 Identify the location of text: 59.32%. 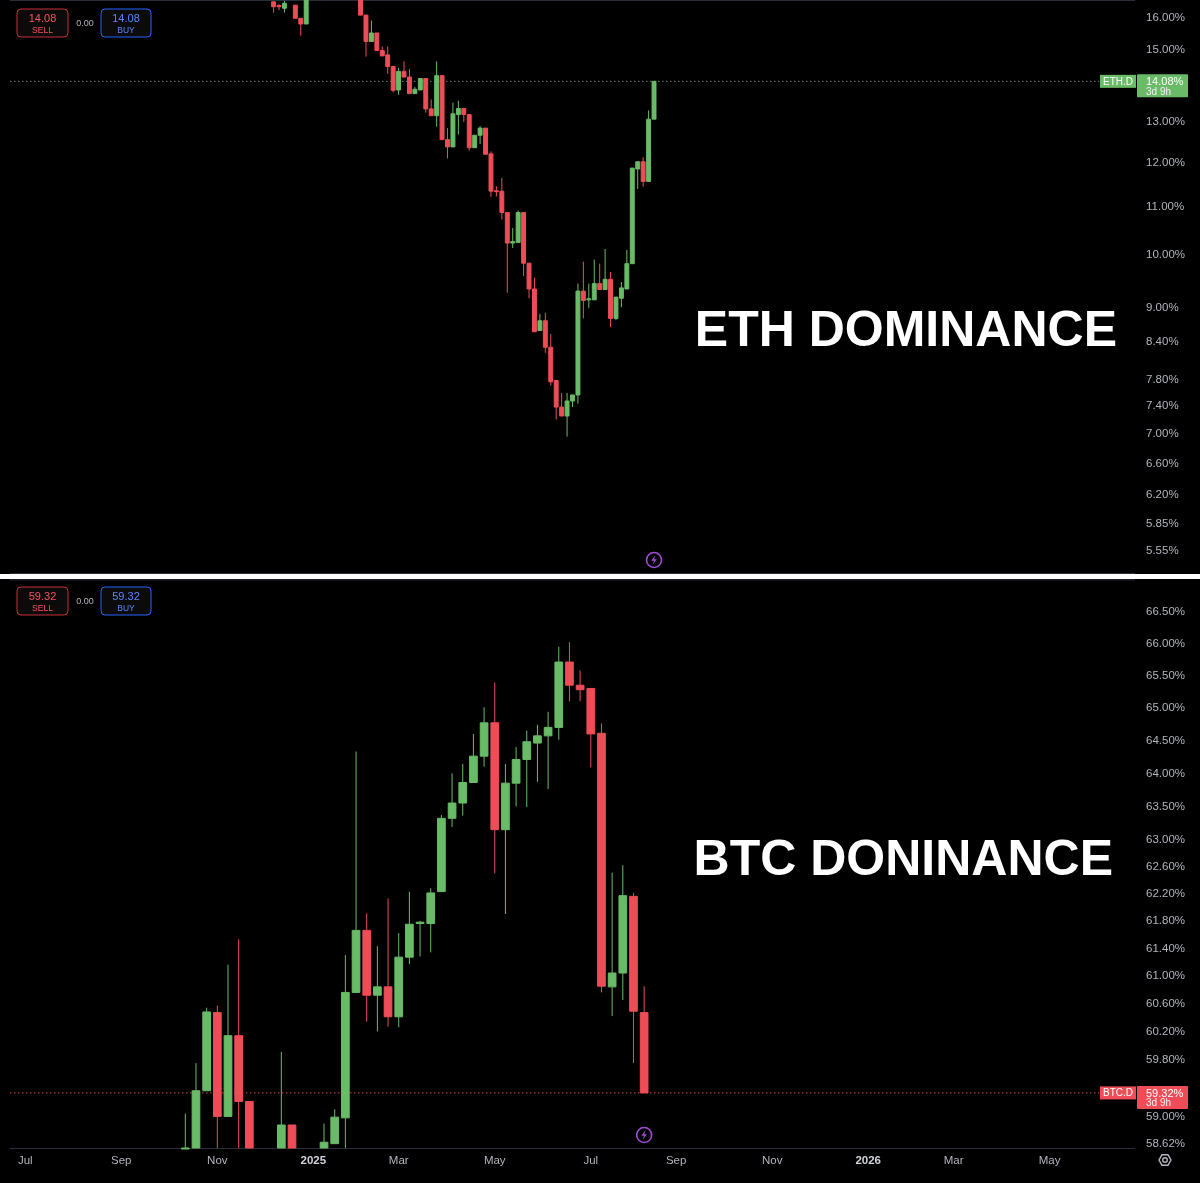
(1165, 1092).